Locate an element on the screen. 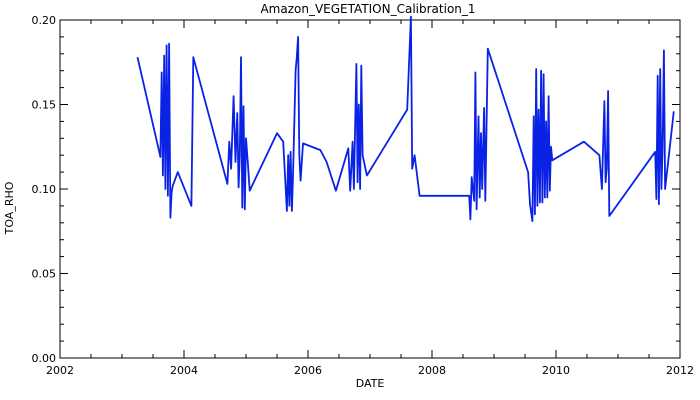 The image size is (700, 400). chart-title: Amazon_VEGETATION_Calibration_1 is located at coordinates (367, 9).